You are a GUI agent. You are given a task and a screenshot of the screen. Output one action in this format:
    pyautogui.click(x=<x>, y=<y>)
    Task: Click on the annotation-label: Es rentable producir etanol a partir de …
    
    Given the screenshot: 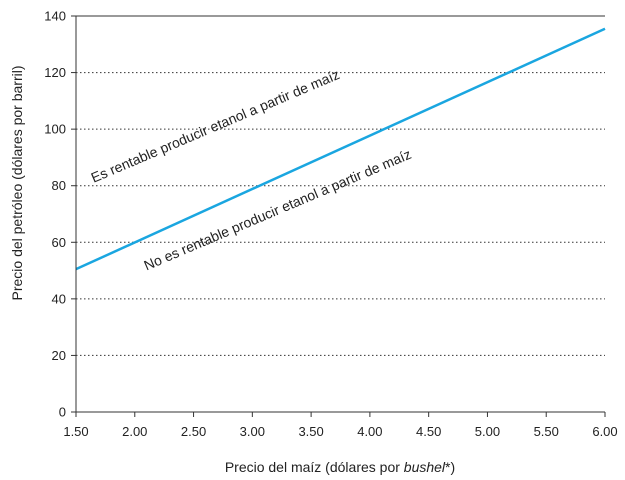 What is the action you would take?
    pyautogui.click(x=215, y=126)
    